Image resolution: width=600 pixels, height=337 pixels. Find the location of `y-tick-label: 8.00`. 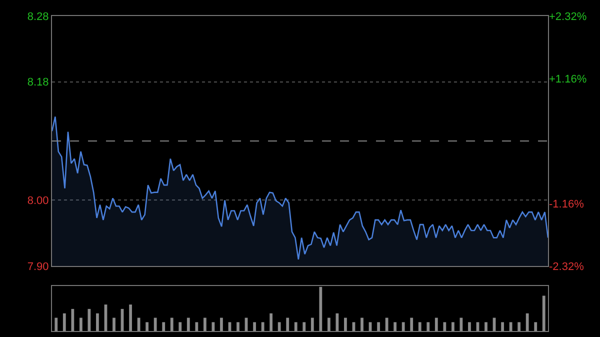

y-tick-label: 8.00 is located at coordinates (38, 201).